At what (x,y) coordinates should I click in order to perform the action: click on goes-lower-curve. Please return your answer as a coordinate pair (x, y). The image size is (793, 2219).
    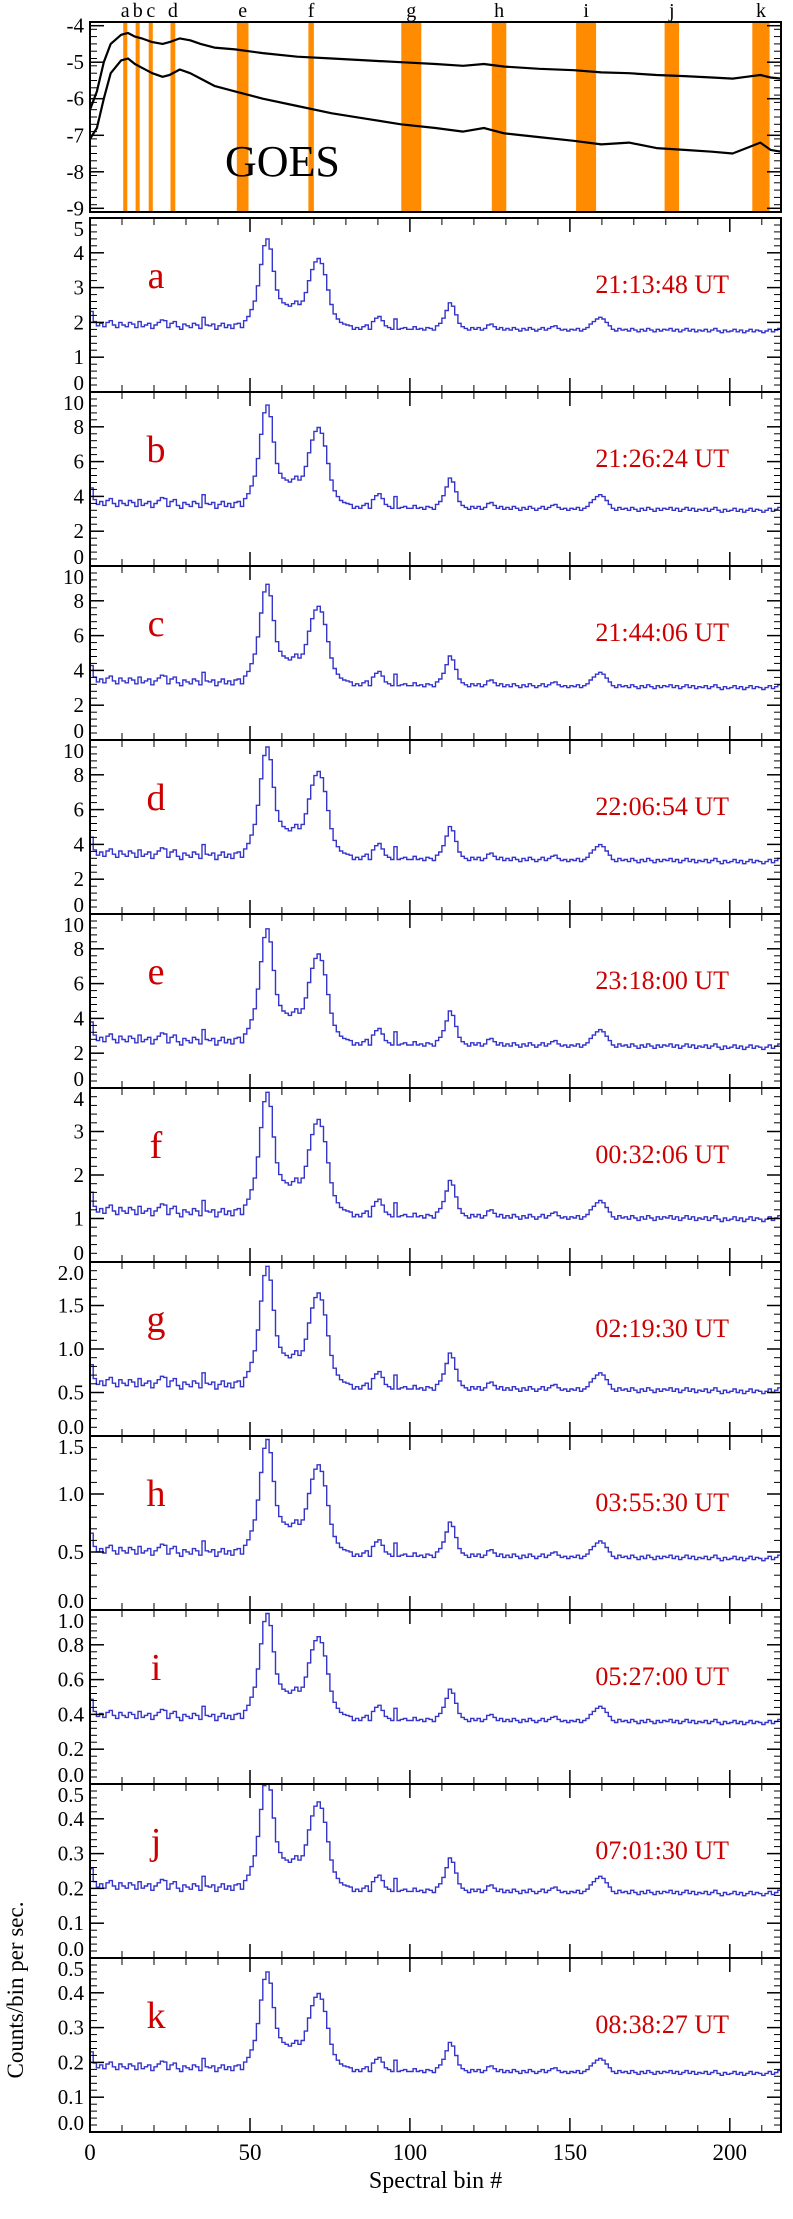
    Looking at the image, I should click on (435, 106).